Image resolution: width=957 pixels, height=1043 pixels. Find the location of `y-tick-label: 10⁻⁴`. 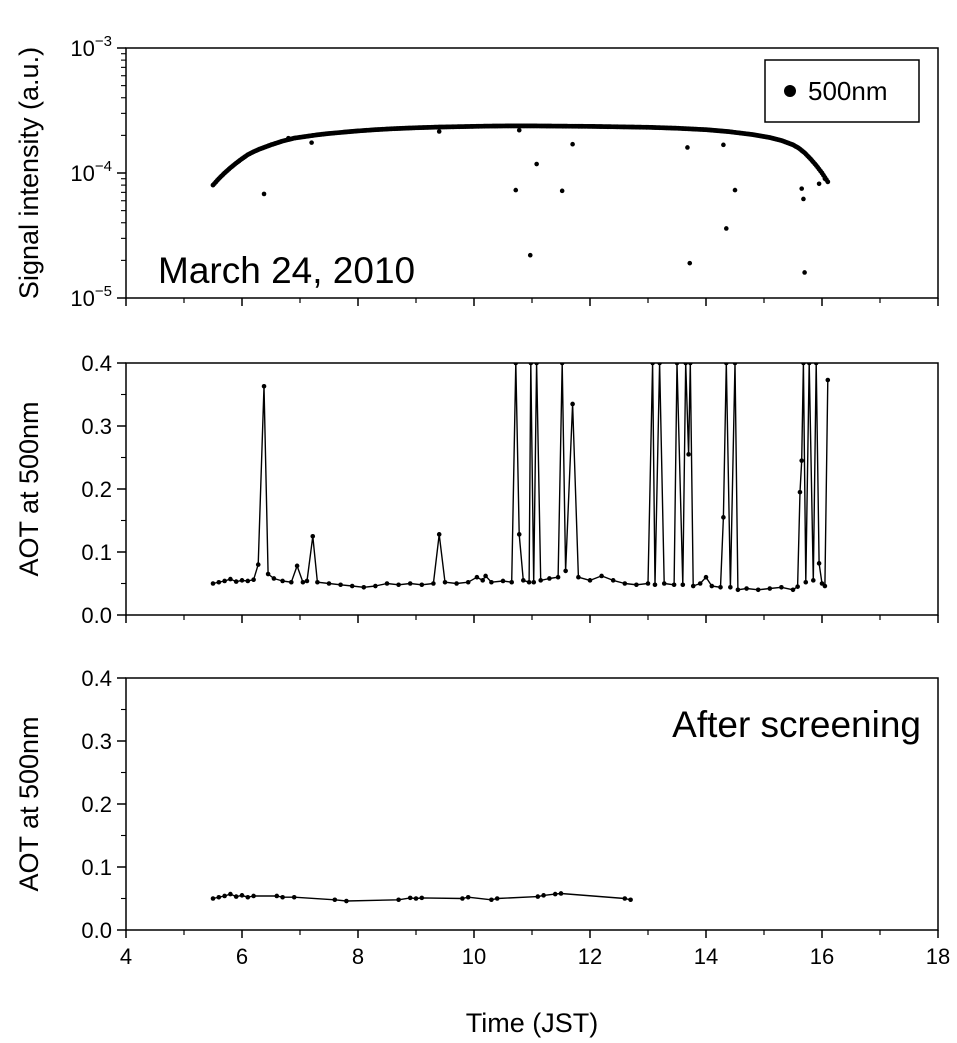

y-tick-label: 10⁻⁴ is located at coordinates (91, 172).